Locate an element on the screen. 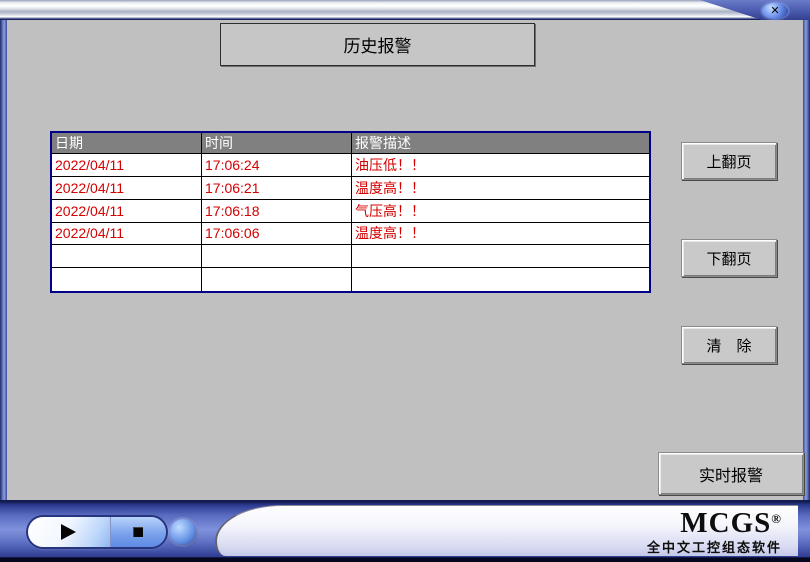 The image size is (810, 562). alarm-row-time: 17:06:21 is located at coordinates (277, 188).